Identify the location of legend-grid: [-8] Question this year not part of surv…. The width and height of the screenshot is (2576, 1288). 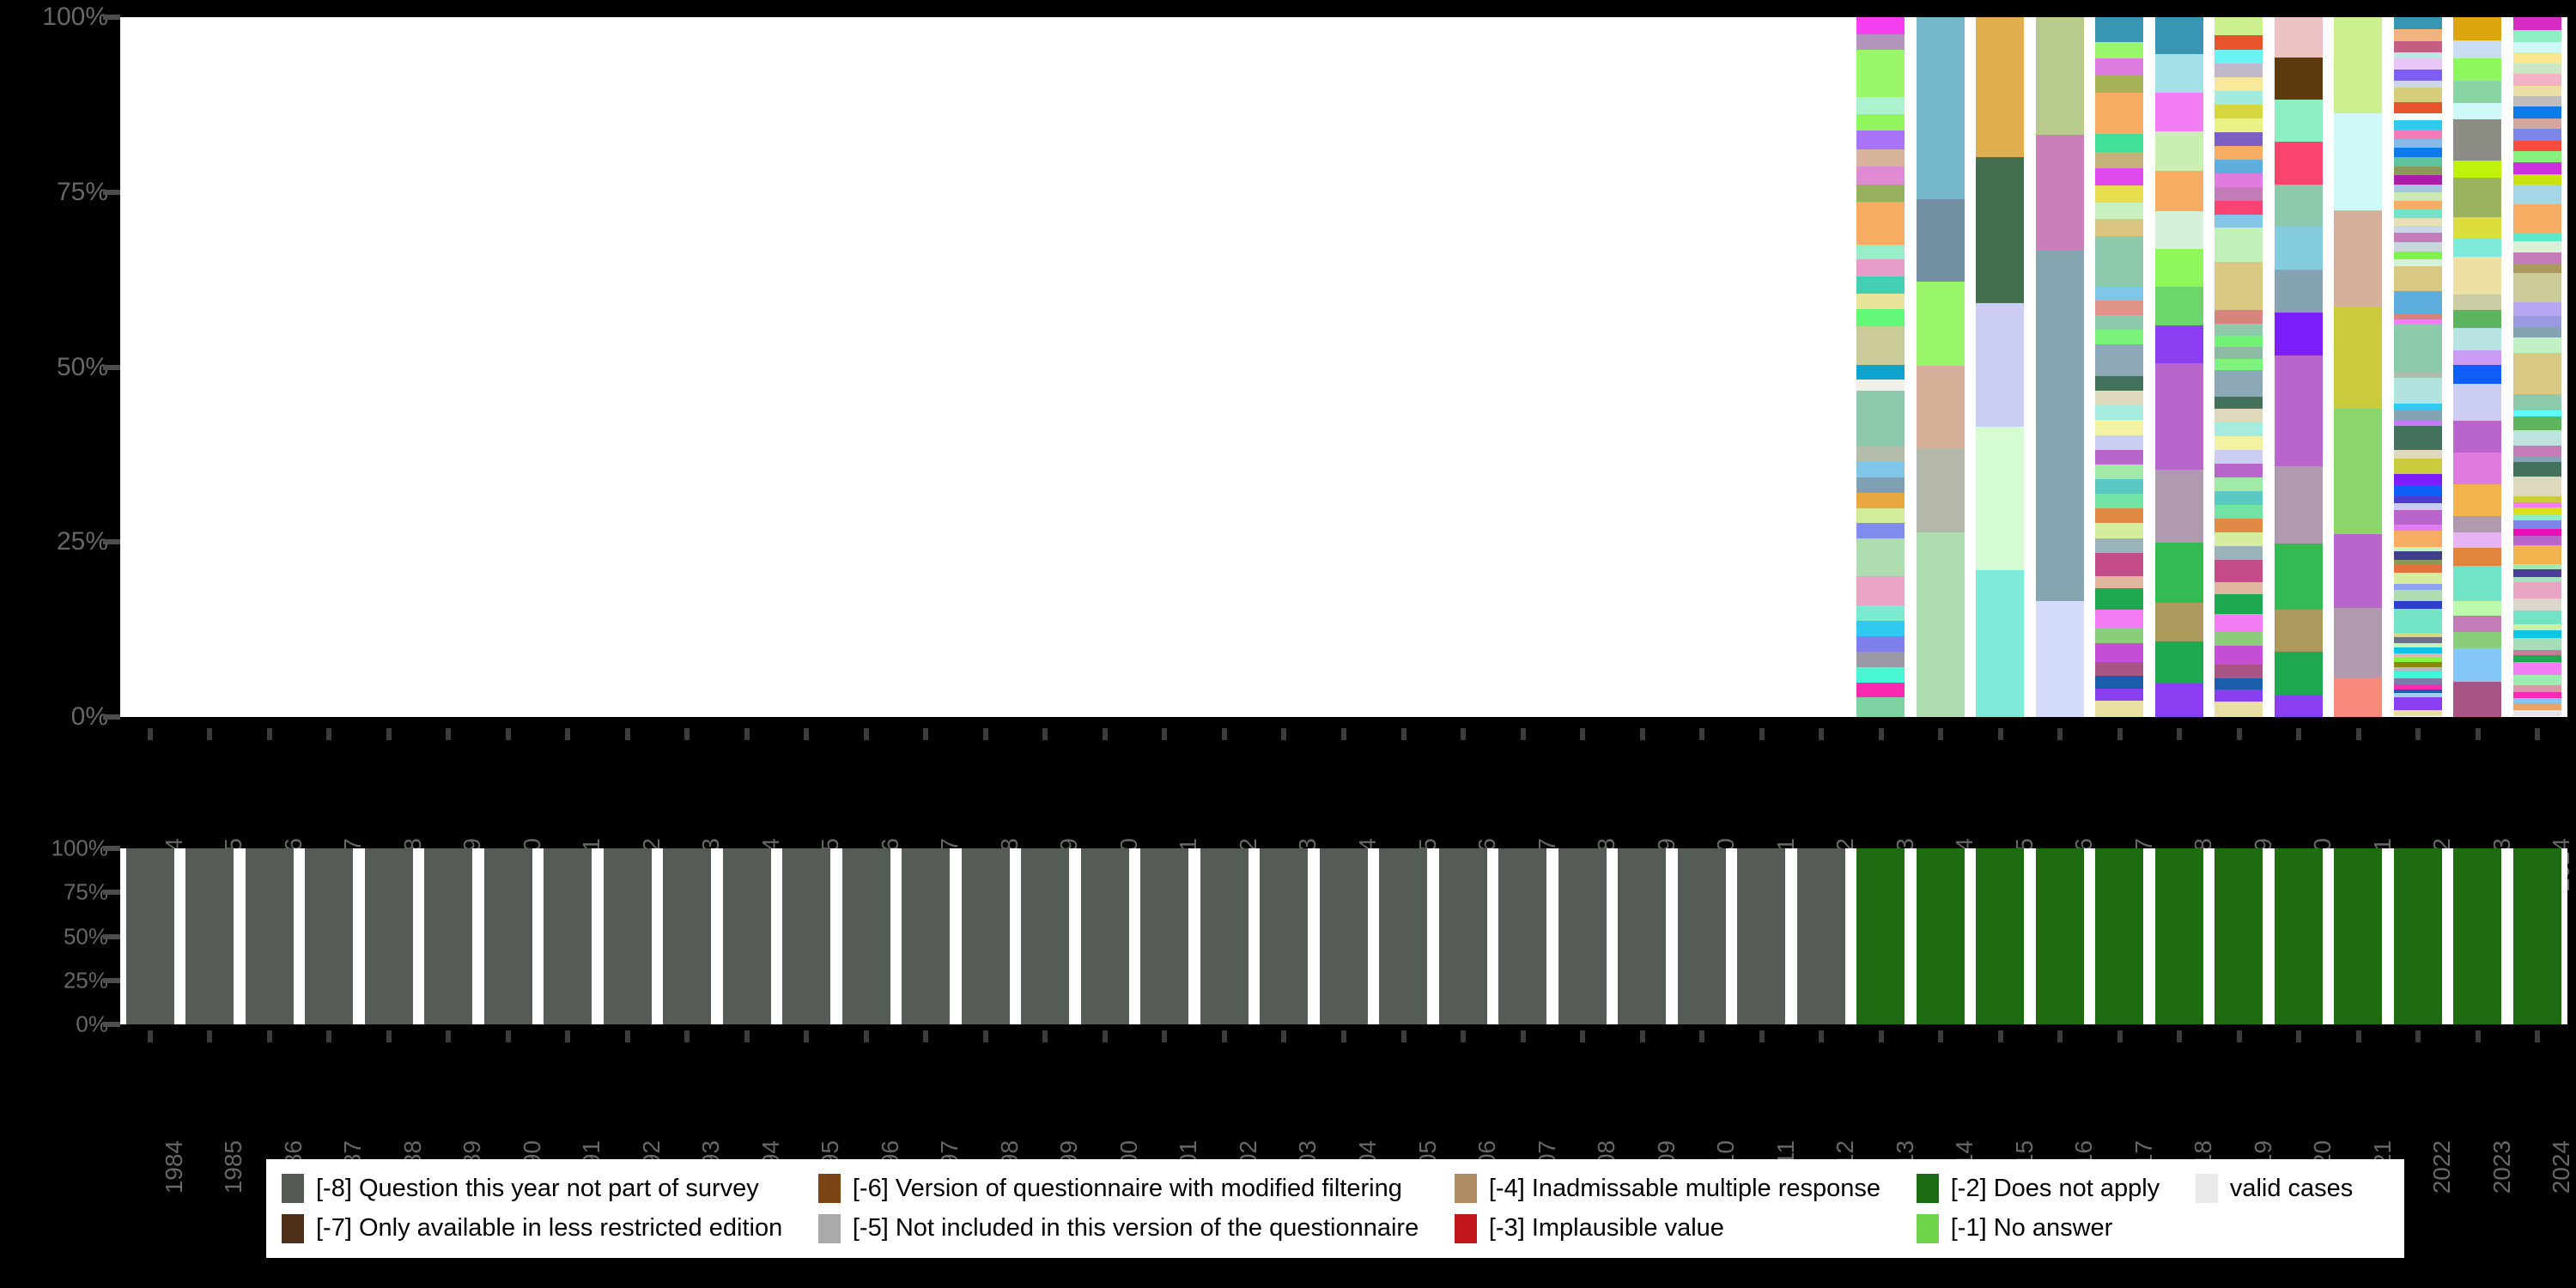
(1335, 1208).